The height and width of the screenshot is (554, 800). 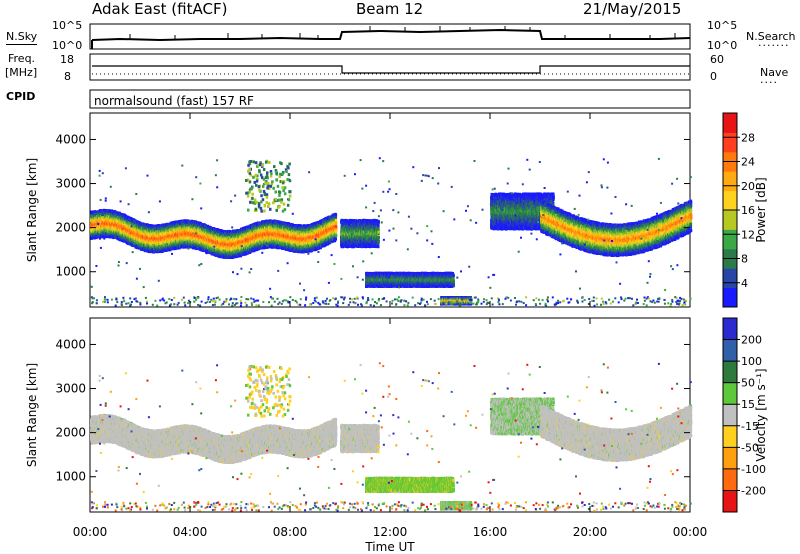 I want to click on noise-spikes, so click(x=402, y=33).